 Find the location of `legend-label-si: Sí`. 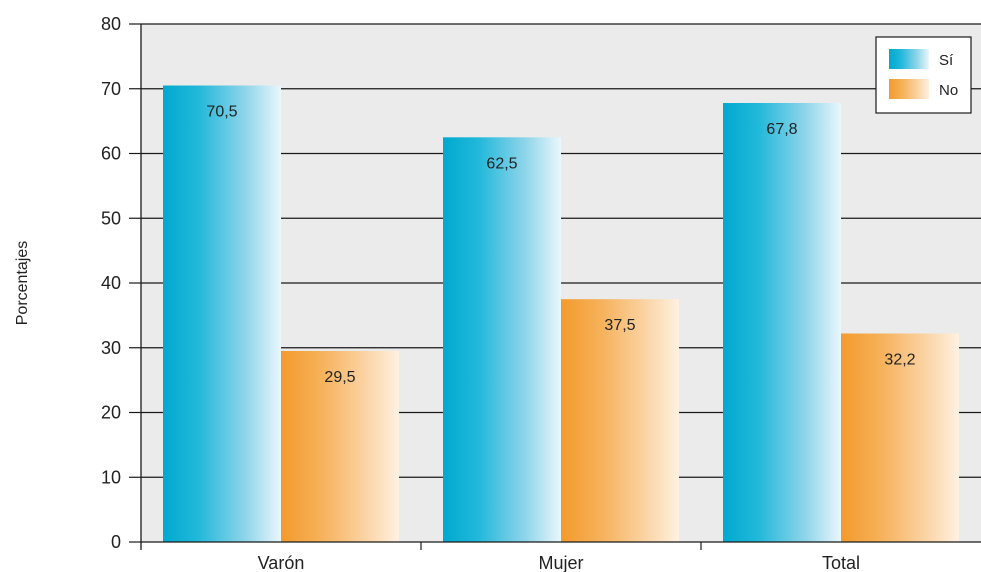

legend-label-si: Sí is located at coordinates (946, 60).